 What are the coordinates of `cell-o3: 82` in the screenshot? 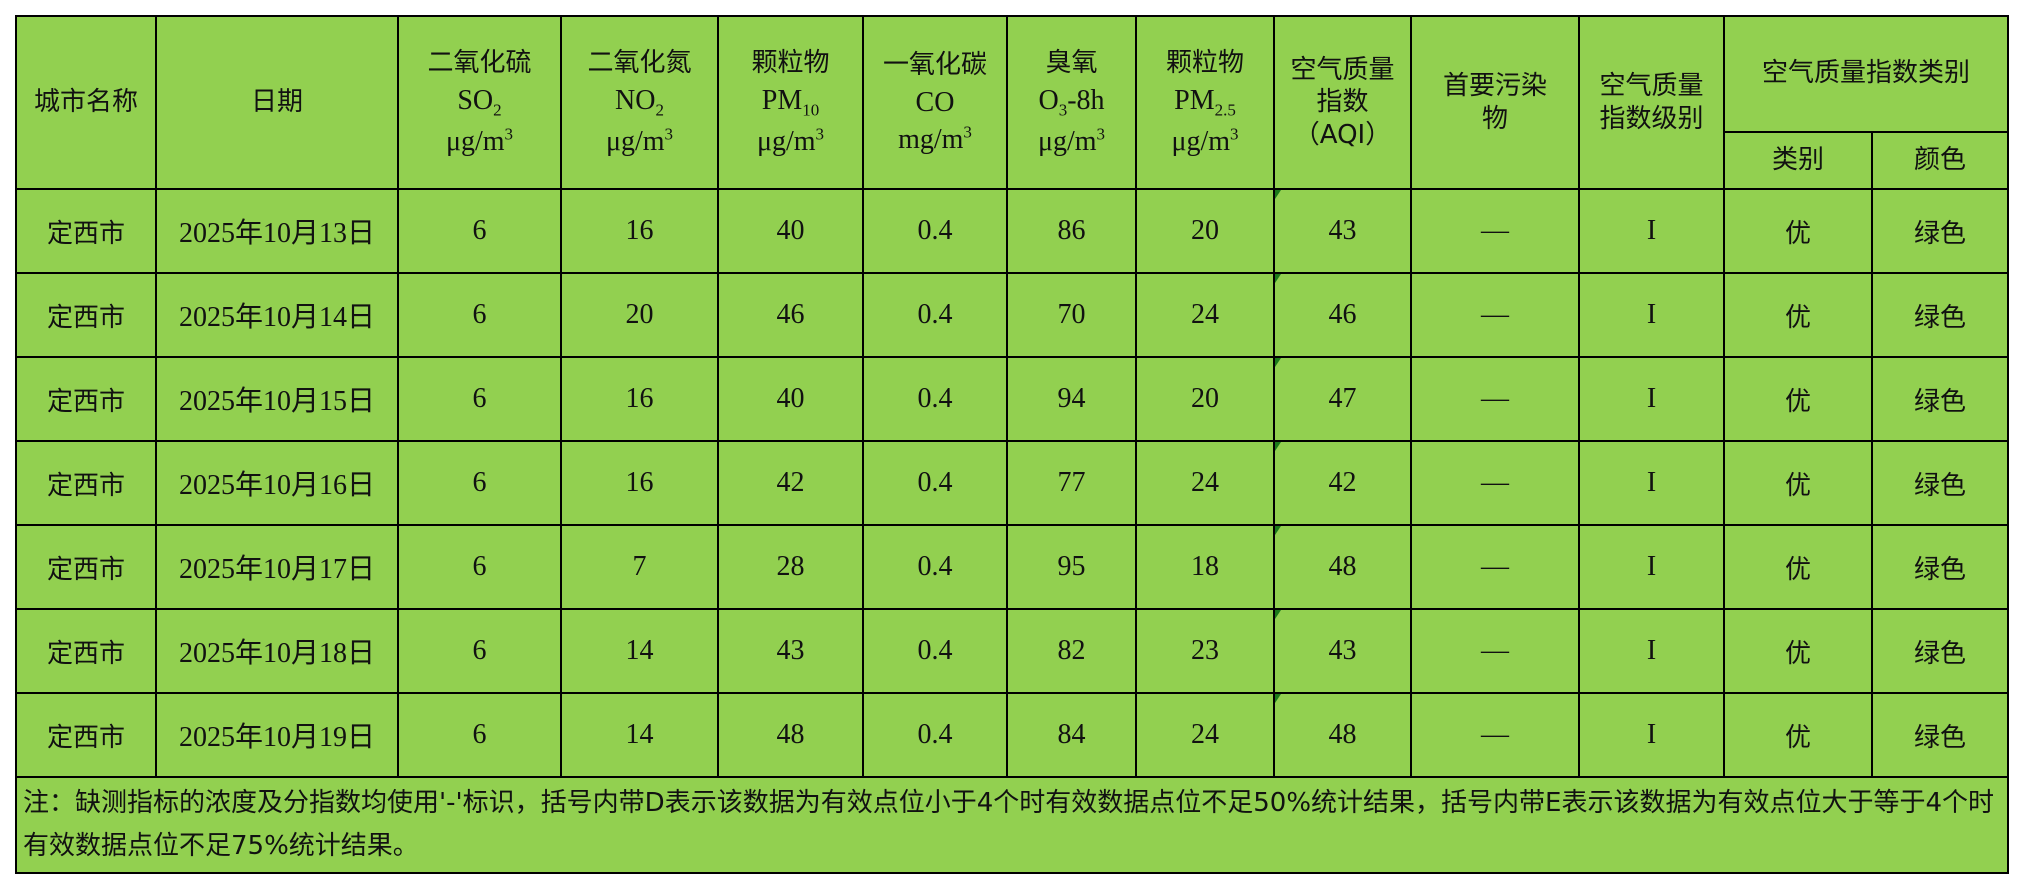 It's located at (1071, 651).